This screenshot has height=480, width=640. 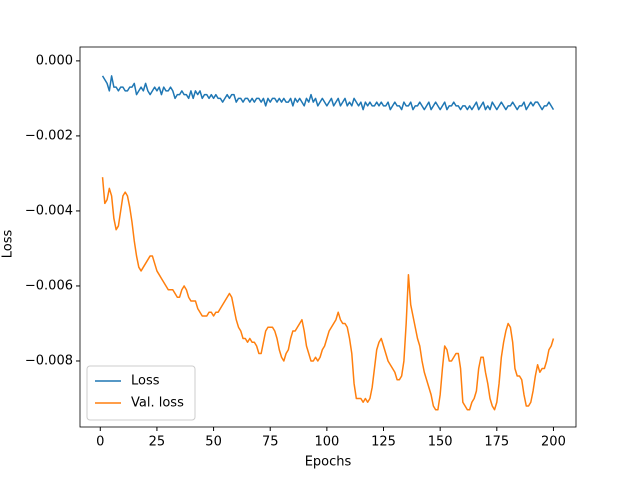 What do you see at coordinates (383, 442) in the screenshot?
I see `x-tick-label: 125` at bounding box center [383, 442].